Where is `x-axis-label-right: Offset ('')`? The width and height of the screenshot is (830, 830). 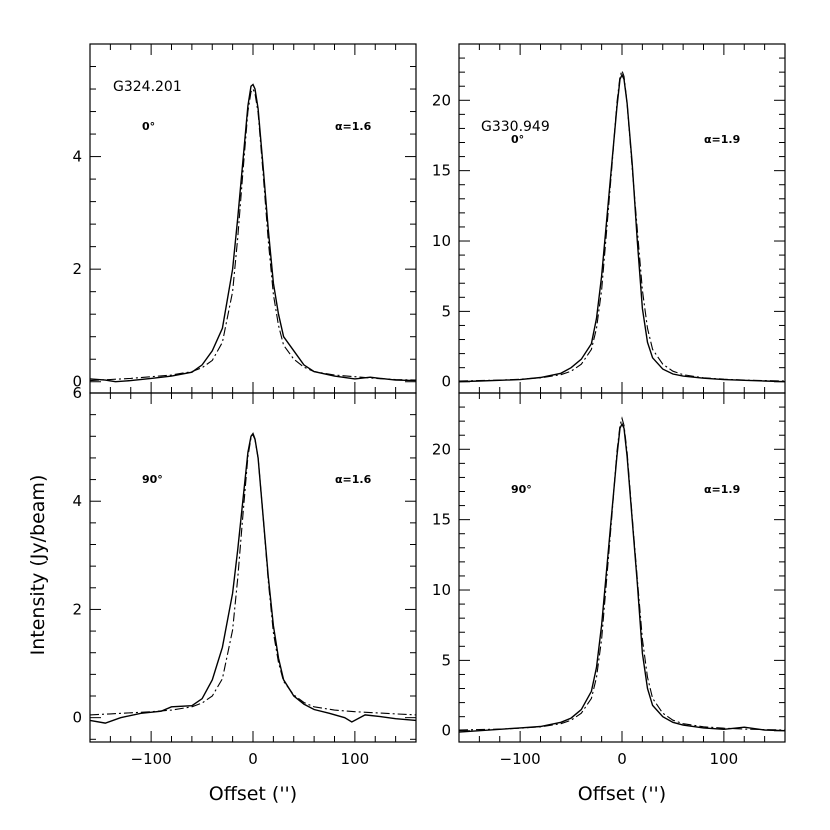 x-axis-label-right: Offset ('') is located at coordinates (622, 794).